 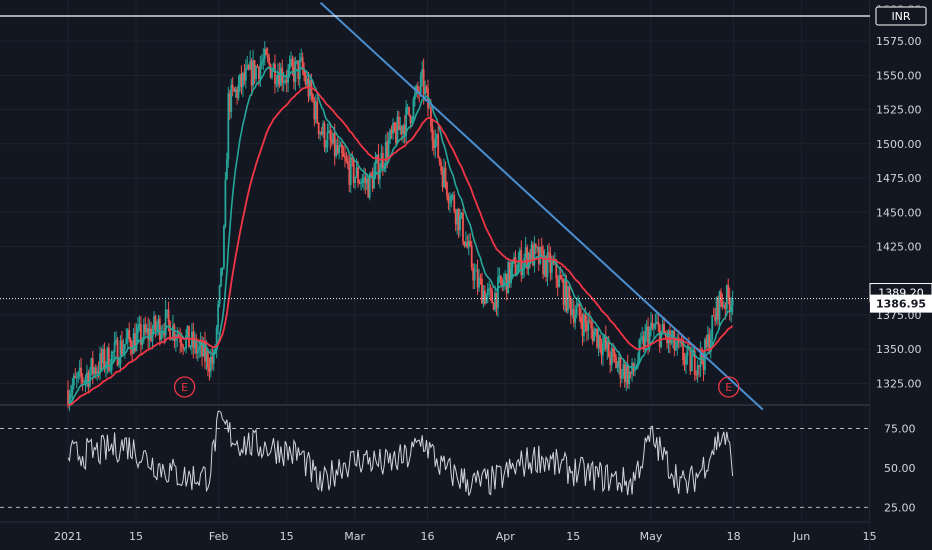 I want to click on price-tick-label: 1575.00, so click(x=899, y=41).